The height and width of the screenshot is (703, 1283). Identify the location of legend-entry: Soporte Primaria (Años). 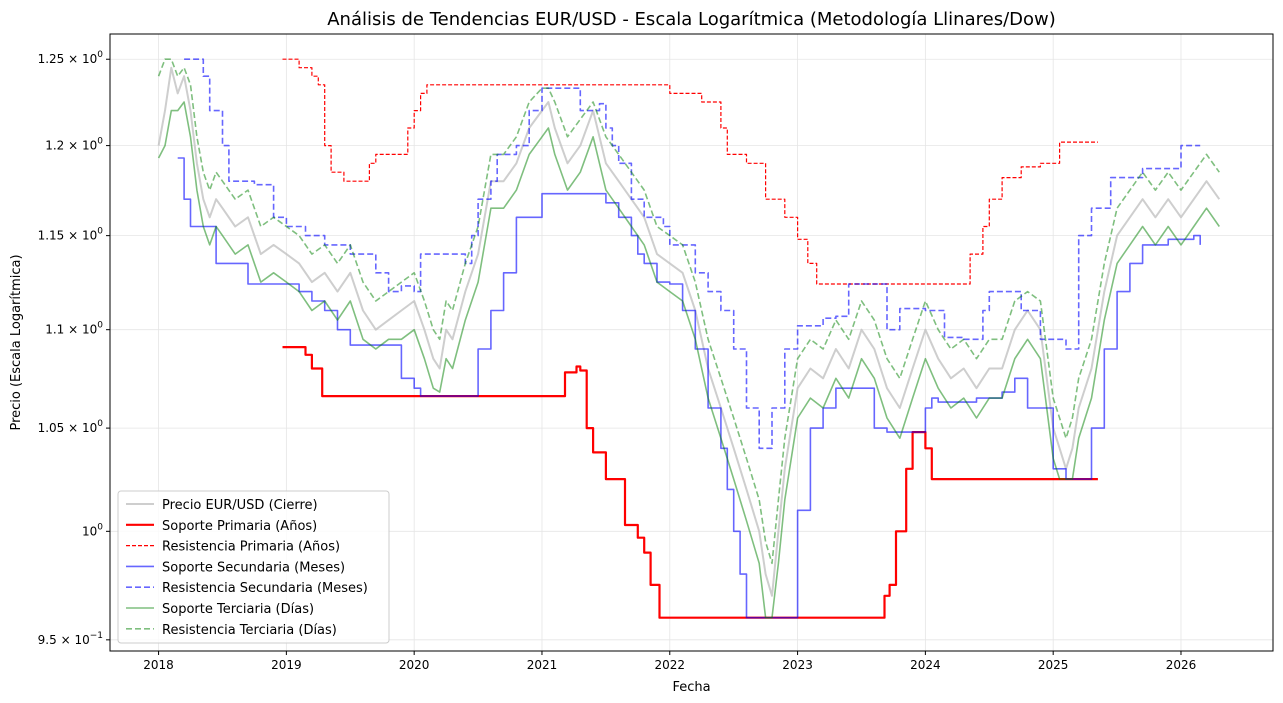
(239, 526).